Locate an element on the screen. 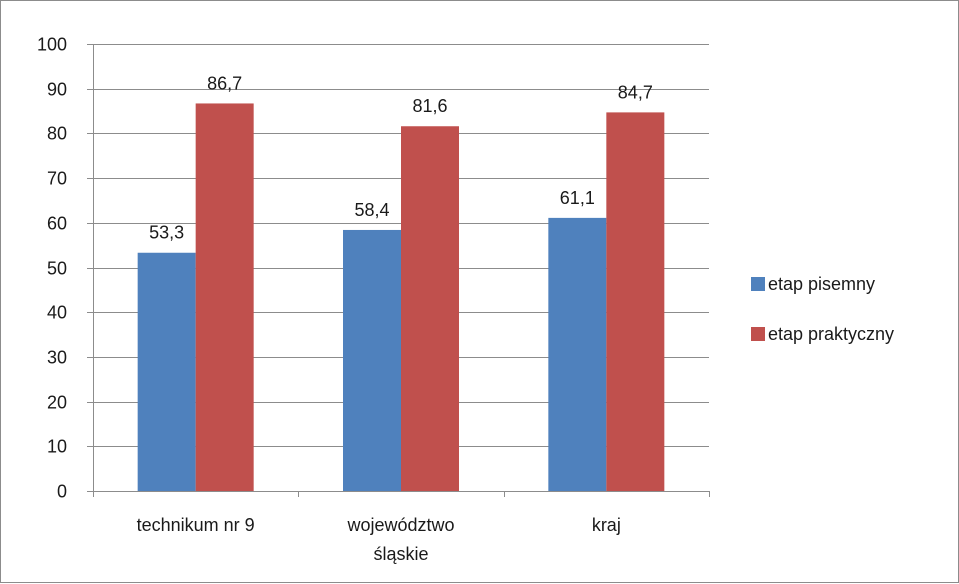 This screenshot has width=959, height=584. data-label: 53,3 is located at coordinates (166, 233).